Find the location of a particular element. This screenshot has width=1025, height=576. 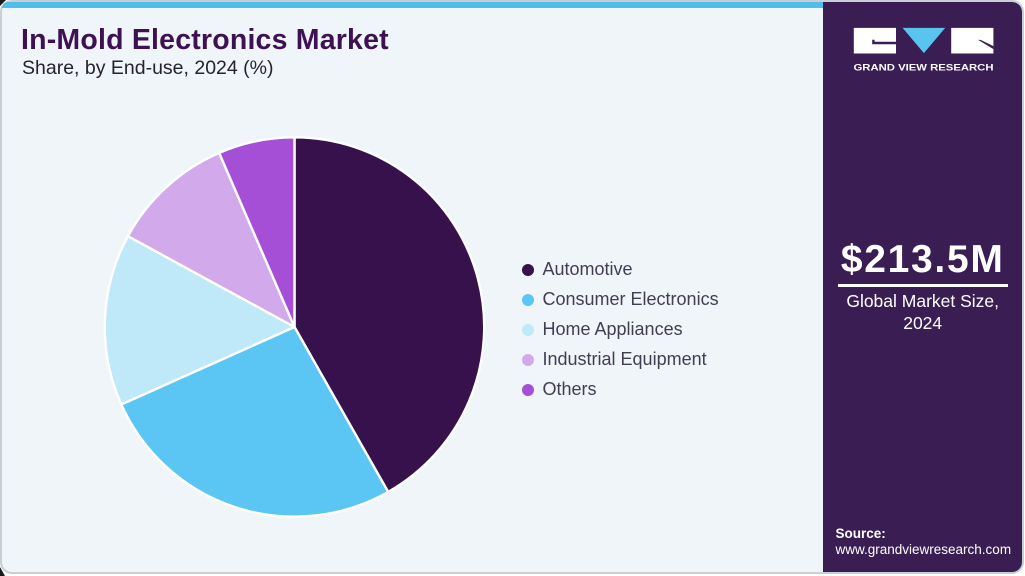

svg-text: GRAND VIEW RESEARCH is located at coordinates (923, 68).